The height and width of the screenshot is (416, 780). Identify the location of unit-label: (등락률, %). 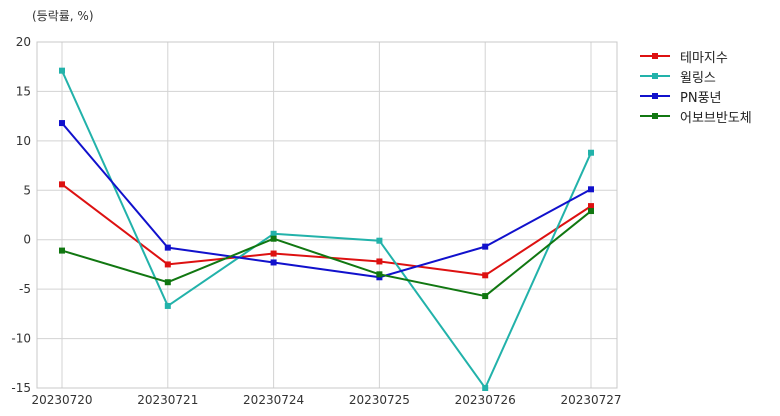
(63, 16).